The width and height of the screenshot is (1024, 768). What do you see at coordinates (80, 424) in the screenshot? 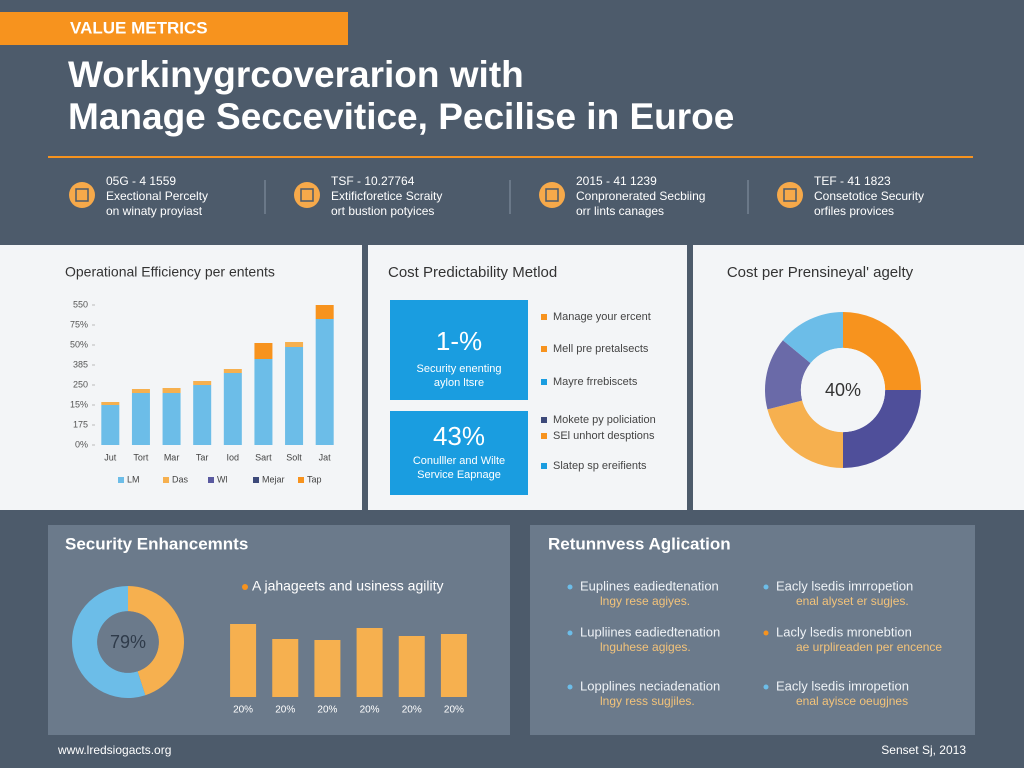
I see `y-tick-label: 175` at bounding box center [80, 424].